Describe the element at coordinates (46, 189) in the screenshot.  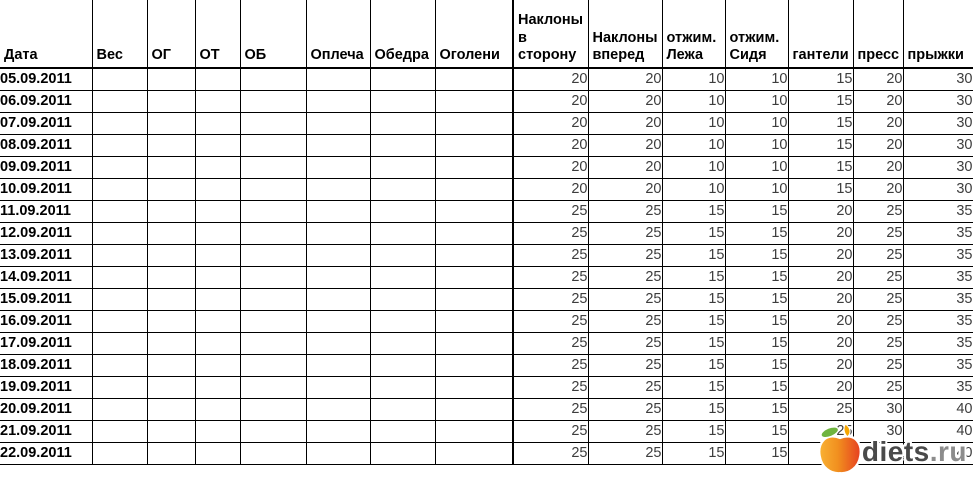
I see `date-cell: 10.09.2011` at that location.